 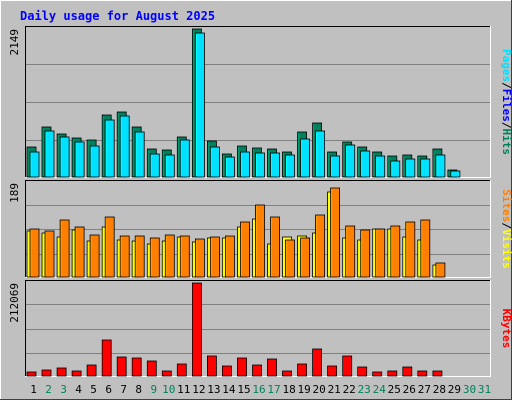 What do you see at coordinates (506, 65) in the screenshot?
I see `side-label-part: Pages` at bounding box center [506, 65].